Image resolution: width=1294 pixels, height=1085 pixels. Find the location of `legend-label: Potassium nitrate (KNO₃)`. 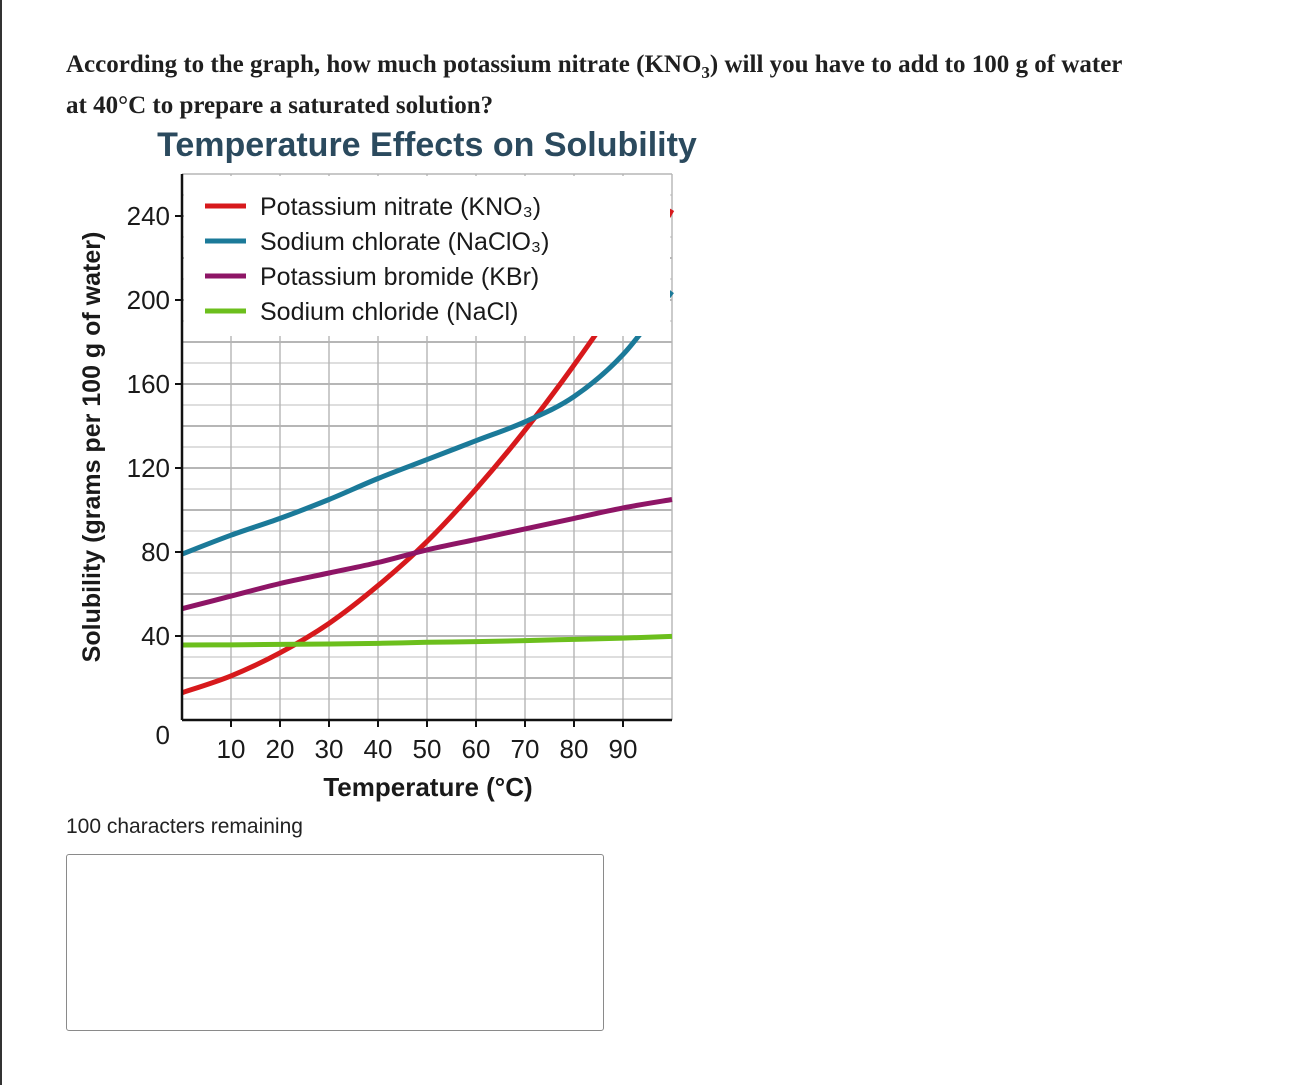

legend-label: Potassium nitrate (KNO₃) is located at coordinates (400, 207).